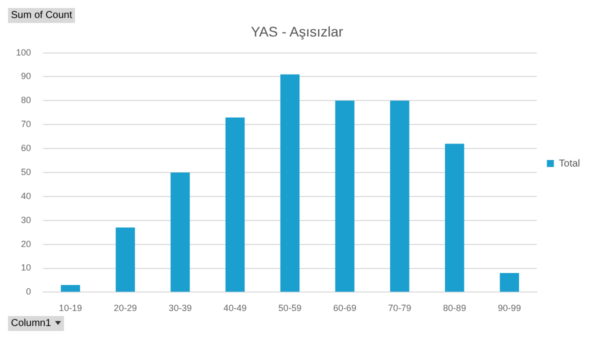 The image size is (600, 339). What do you see at coordinates (180, 308) in the screenshot?
I see `x-tick-label: 30-39` at bounding box center [180, 308].